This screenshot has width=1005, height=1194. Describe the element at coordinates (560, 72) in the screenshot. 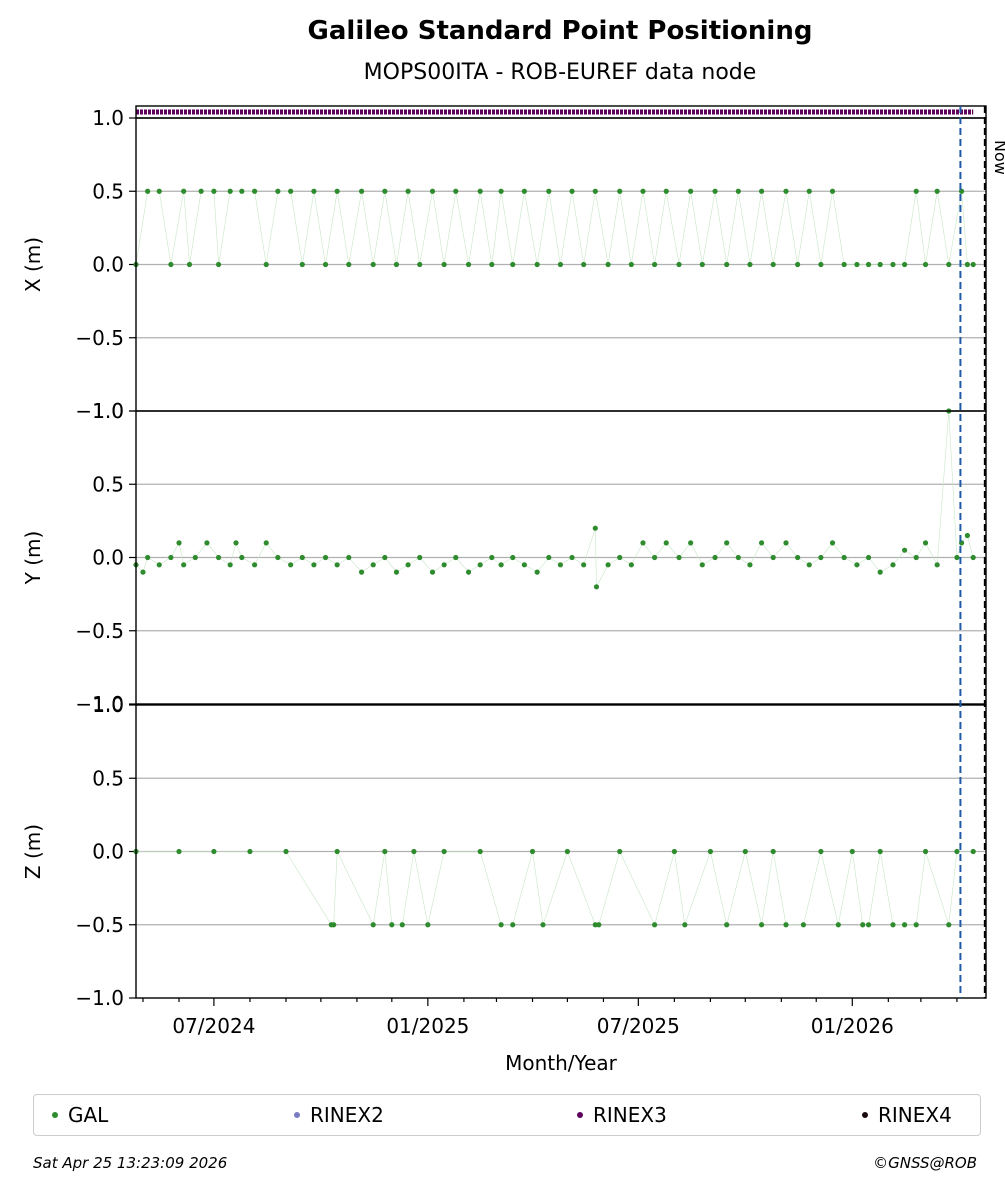

I see `chart-subtitle: MOPS00ITA - ROB-EUREF data node` at that location.